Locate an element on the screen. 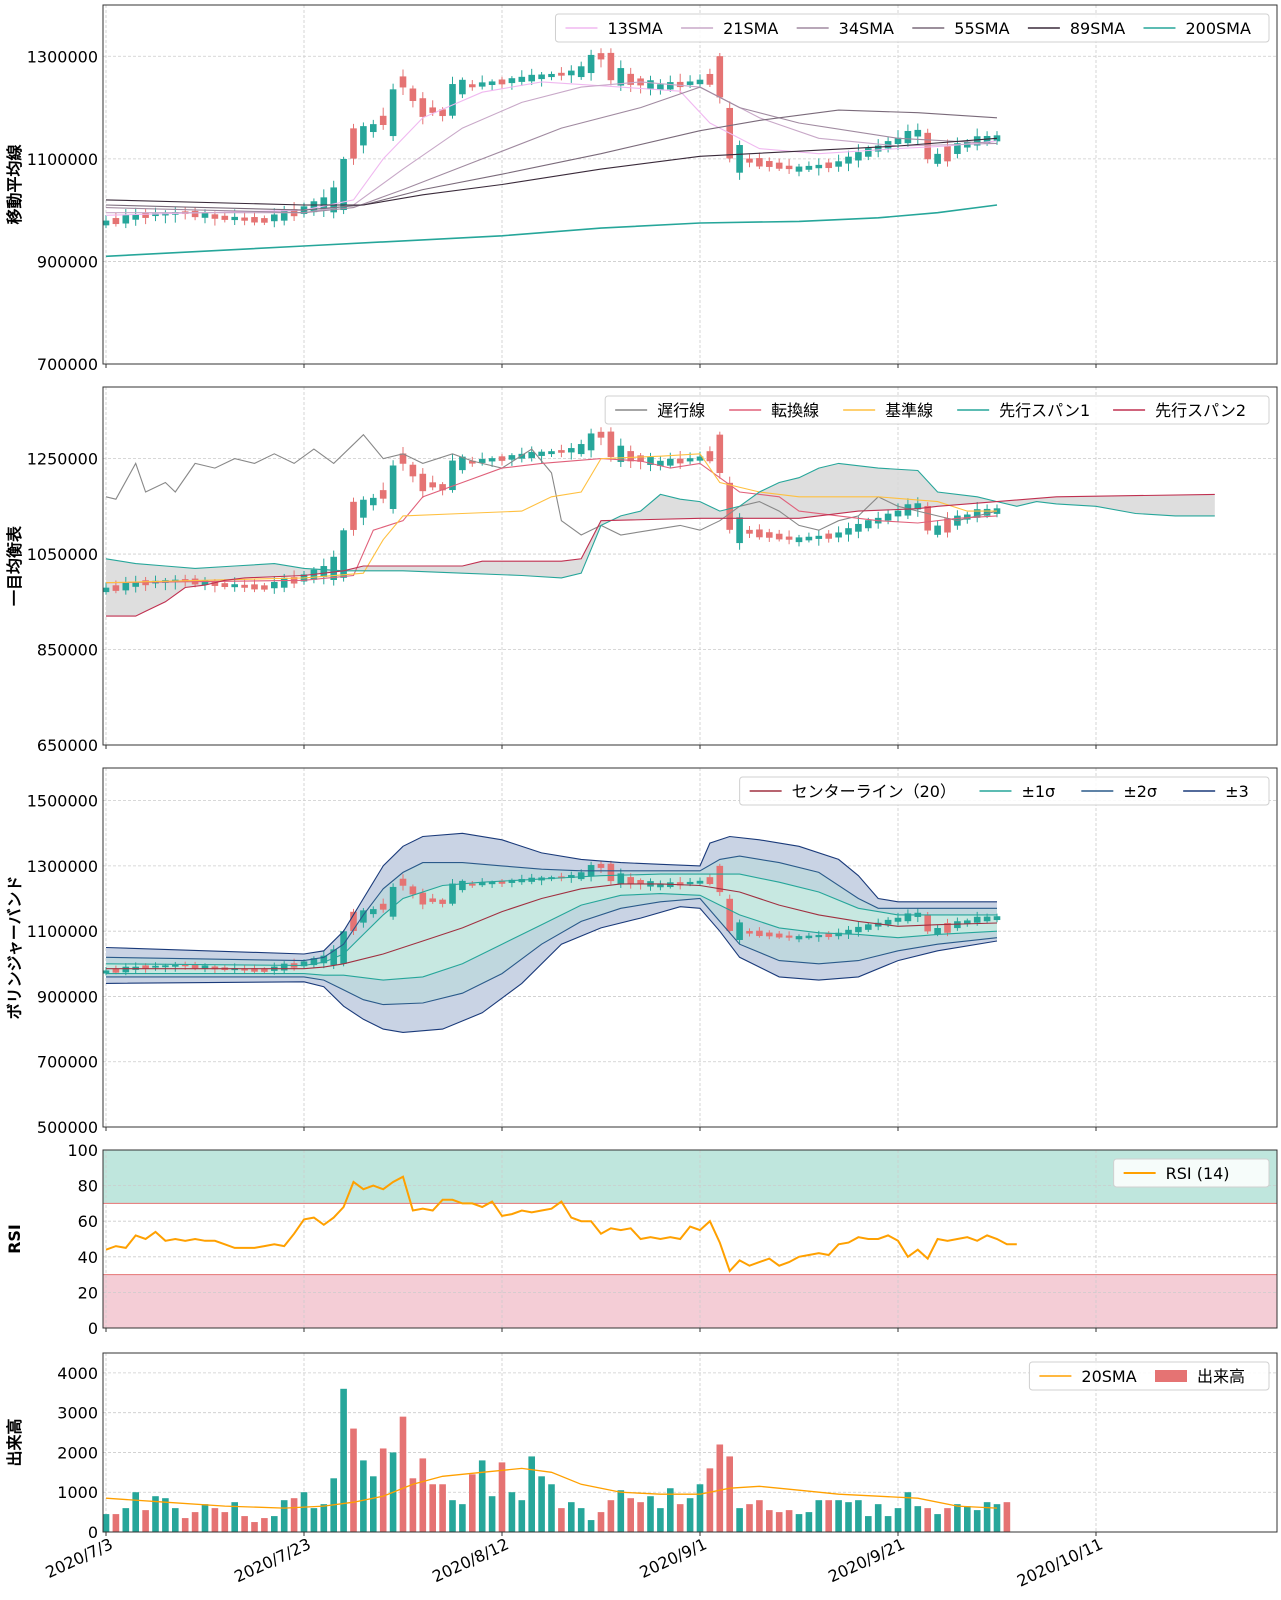  x-tick-label: 2020/9/21 is located at coordinates (866, 1560).